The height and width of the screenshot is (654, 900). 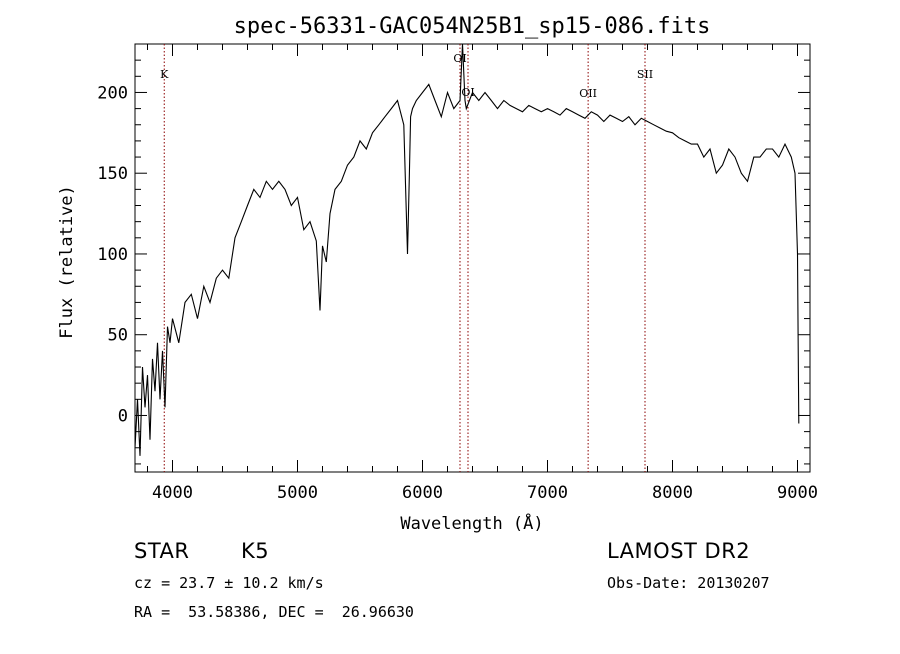 I want to click on x-tick-label: 4000, so click(x=172, y=493).